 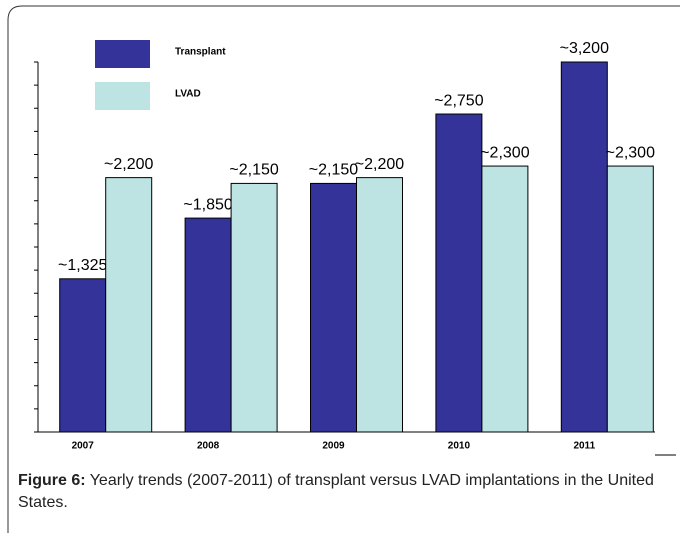 I want to click on value-label: ~1,850, so click(x=207, y=204).